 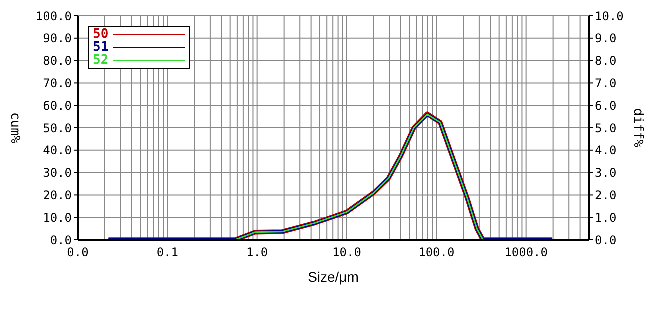 I want to click on x-tick-label: 100.0, so click(x=436, y=253).